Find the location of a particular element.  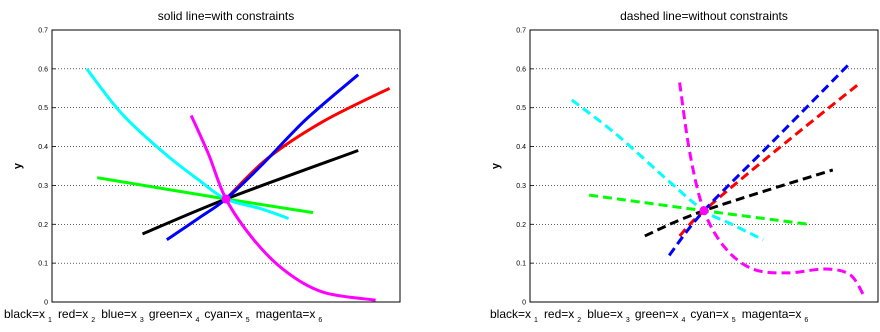

chart-title: solid line=with constraints is located at coordinates (226, 16).